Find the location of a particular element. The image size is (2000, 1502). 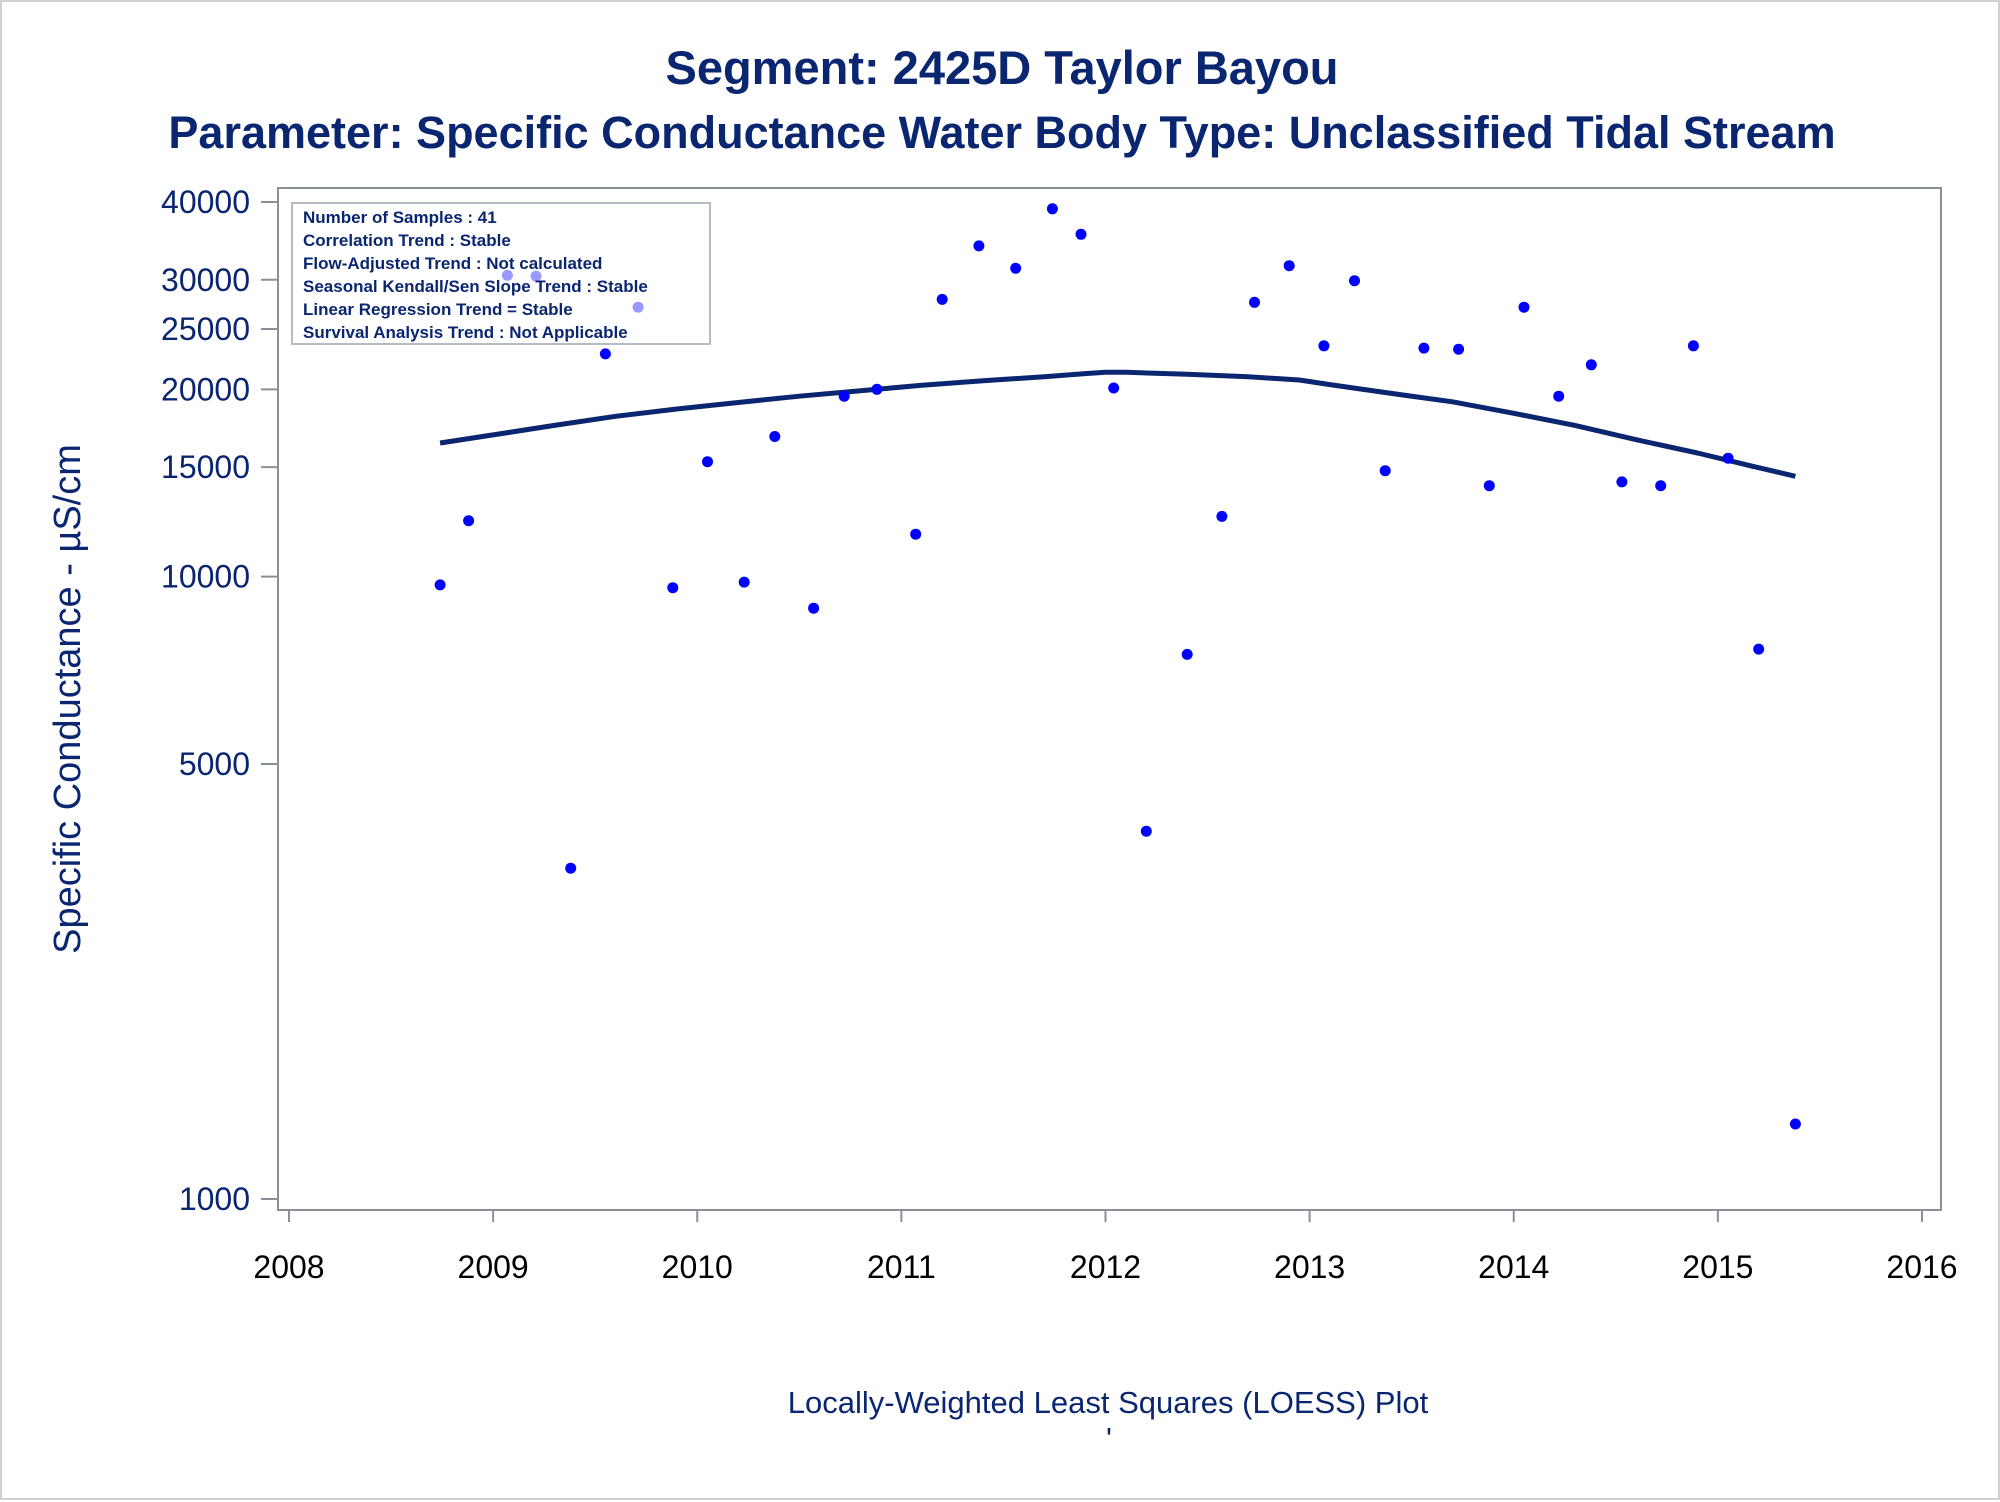

y-tick-label: 20000 is located at coordinates (205, 389).